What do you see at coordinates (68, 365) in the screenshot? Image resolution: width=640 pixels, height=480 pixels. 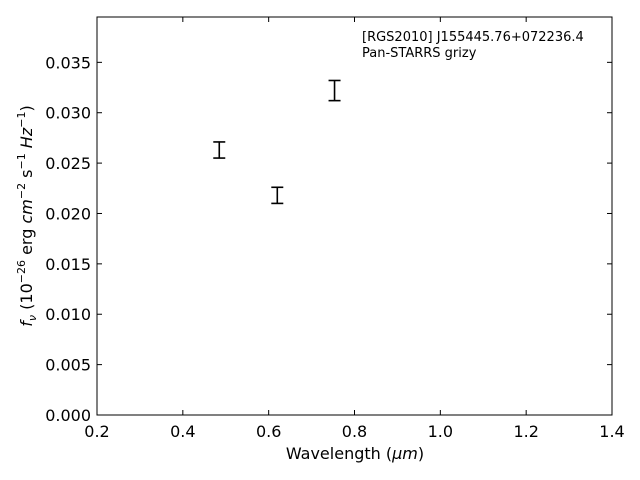 I see `y-tick-label: 0.005` at bounding box center [68, 365].